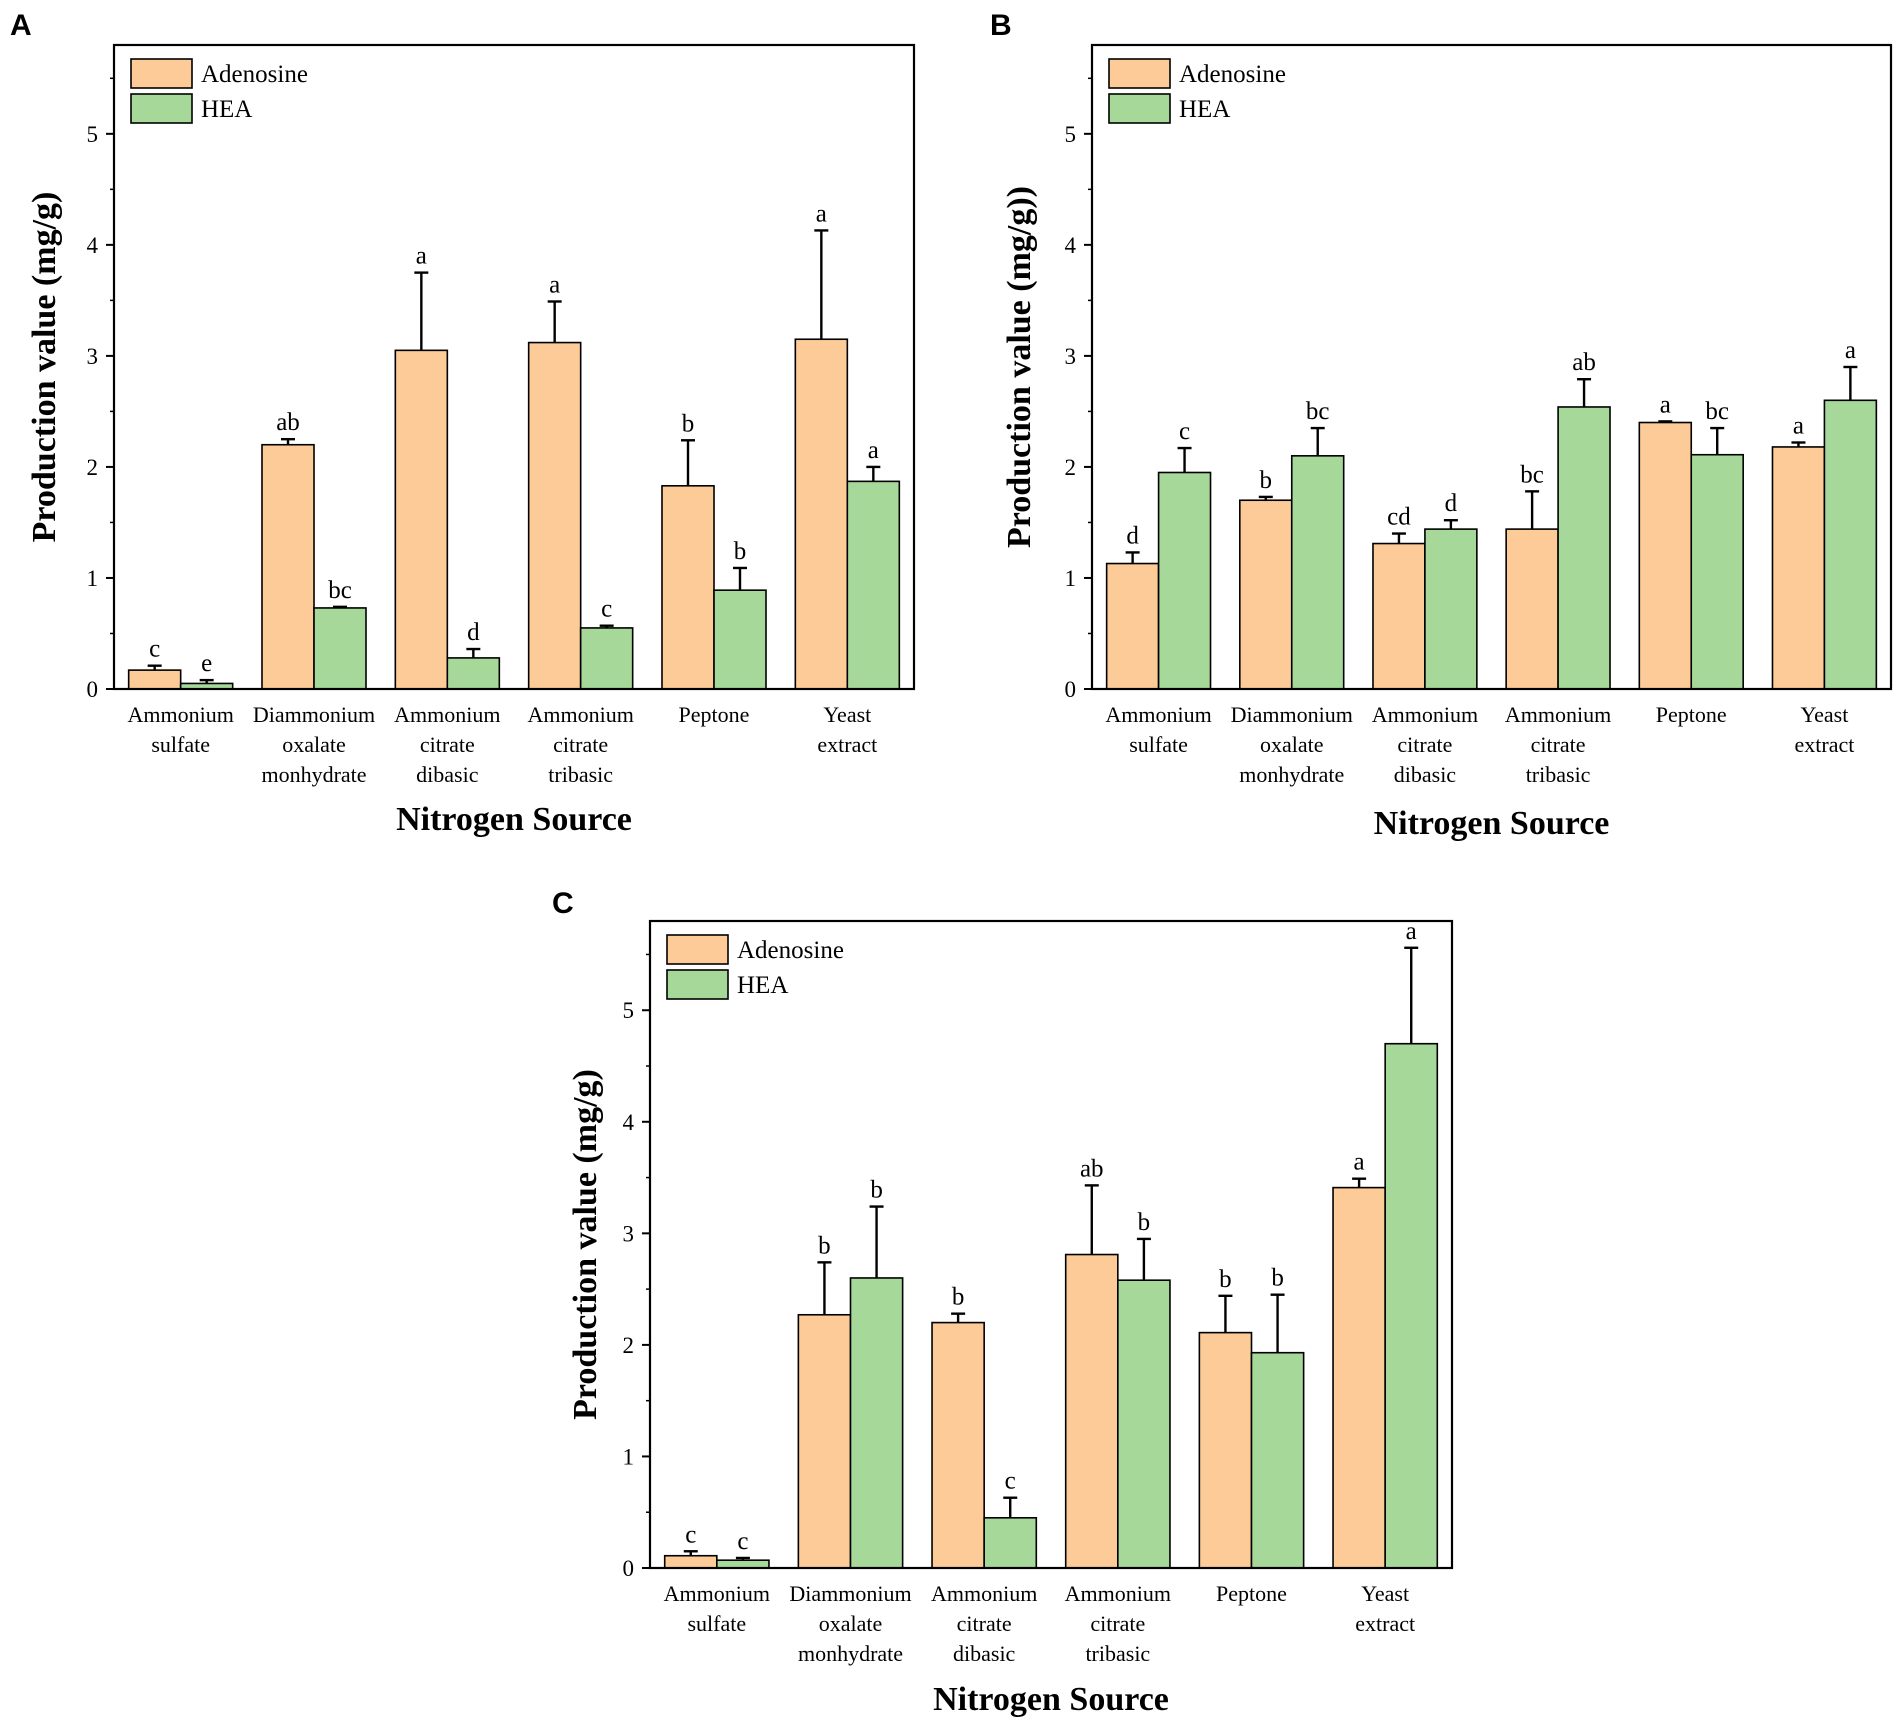 The image size is (1902, 1724). Describe the element at coordinates (1251, 1593) in the screenshot. I see `x-tick-label: Peptone` at that location.